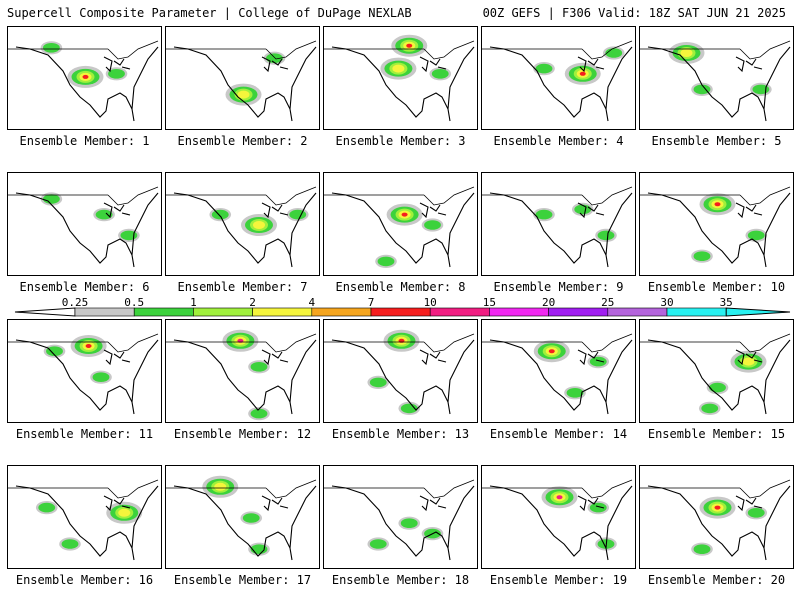 Image resolution: width=800 pixels, height=600 pixels. What do you see at coordinates (134, 302) in the screenshot?
I see `colorbar-tick-label: 0.5` at bounding box center [134, 302].